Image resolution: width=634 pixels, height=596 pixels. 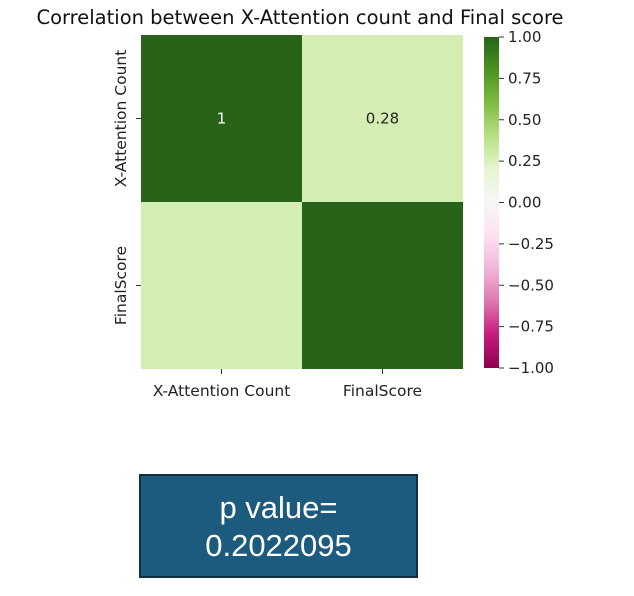 What do you see at coordinates (524, 120) in the screenshot?
I see `colorbar-tick-label: 0.50` at bounding box center [524, 120].